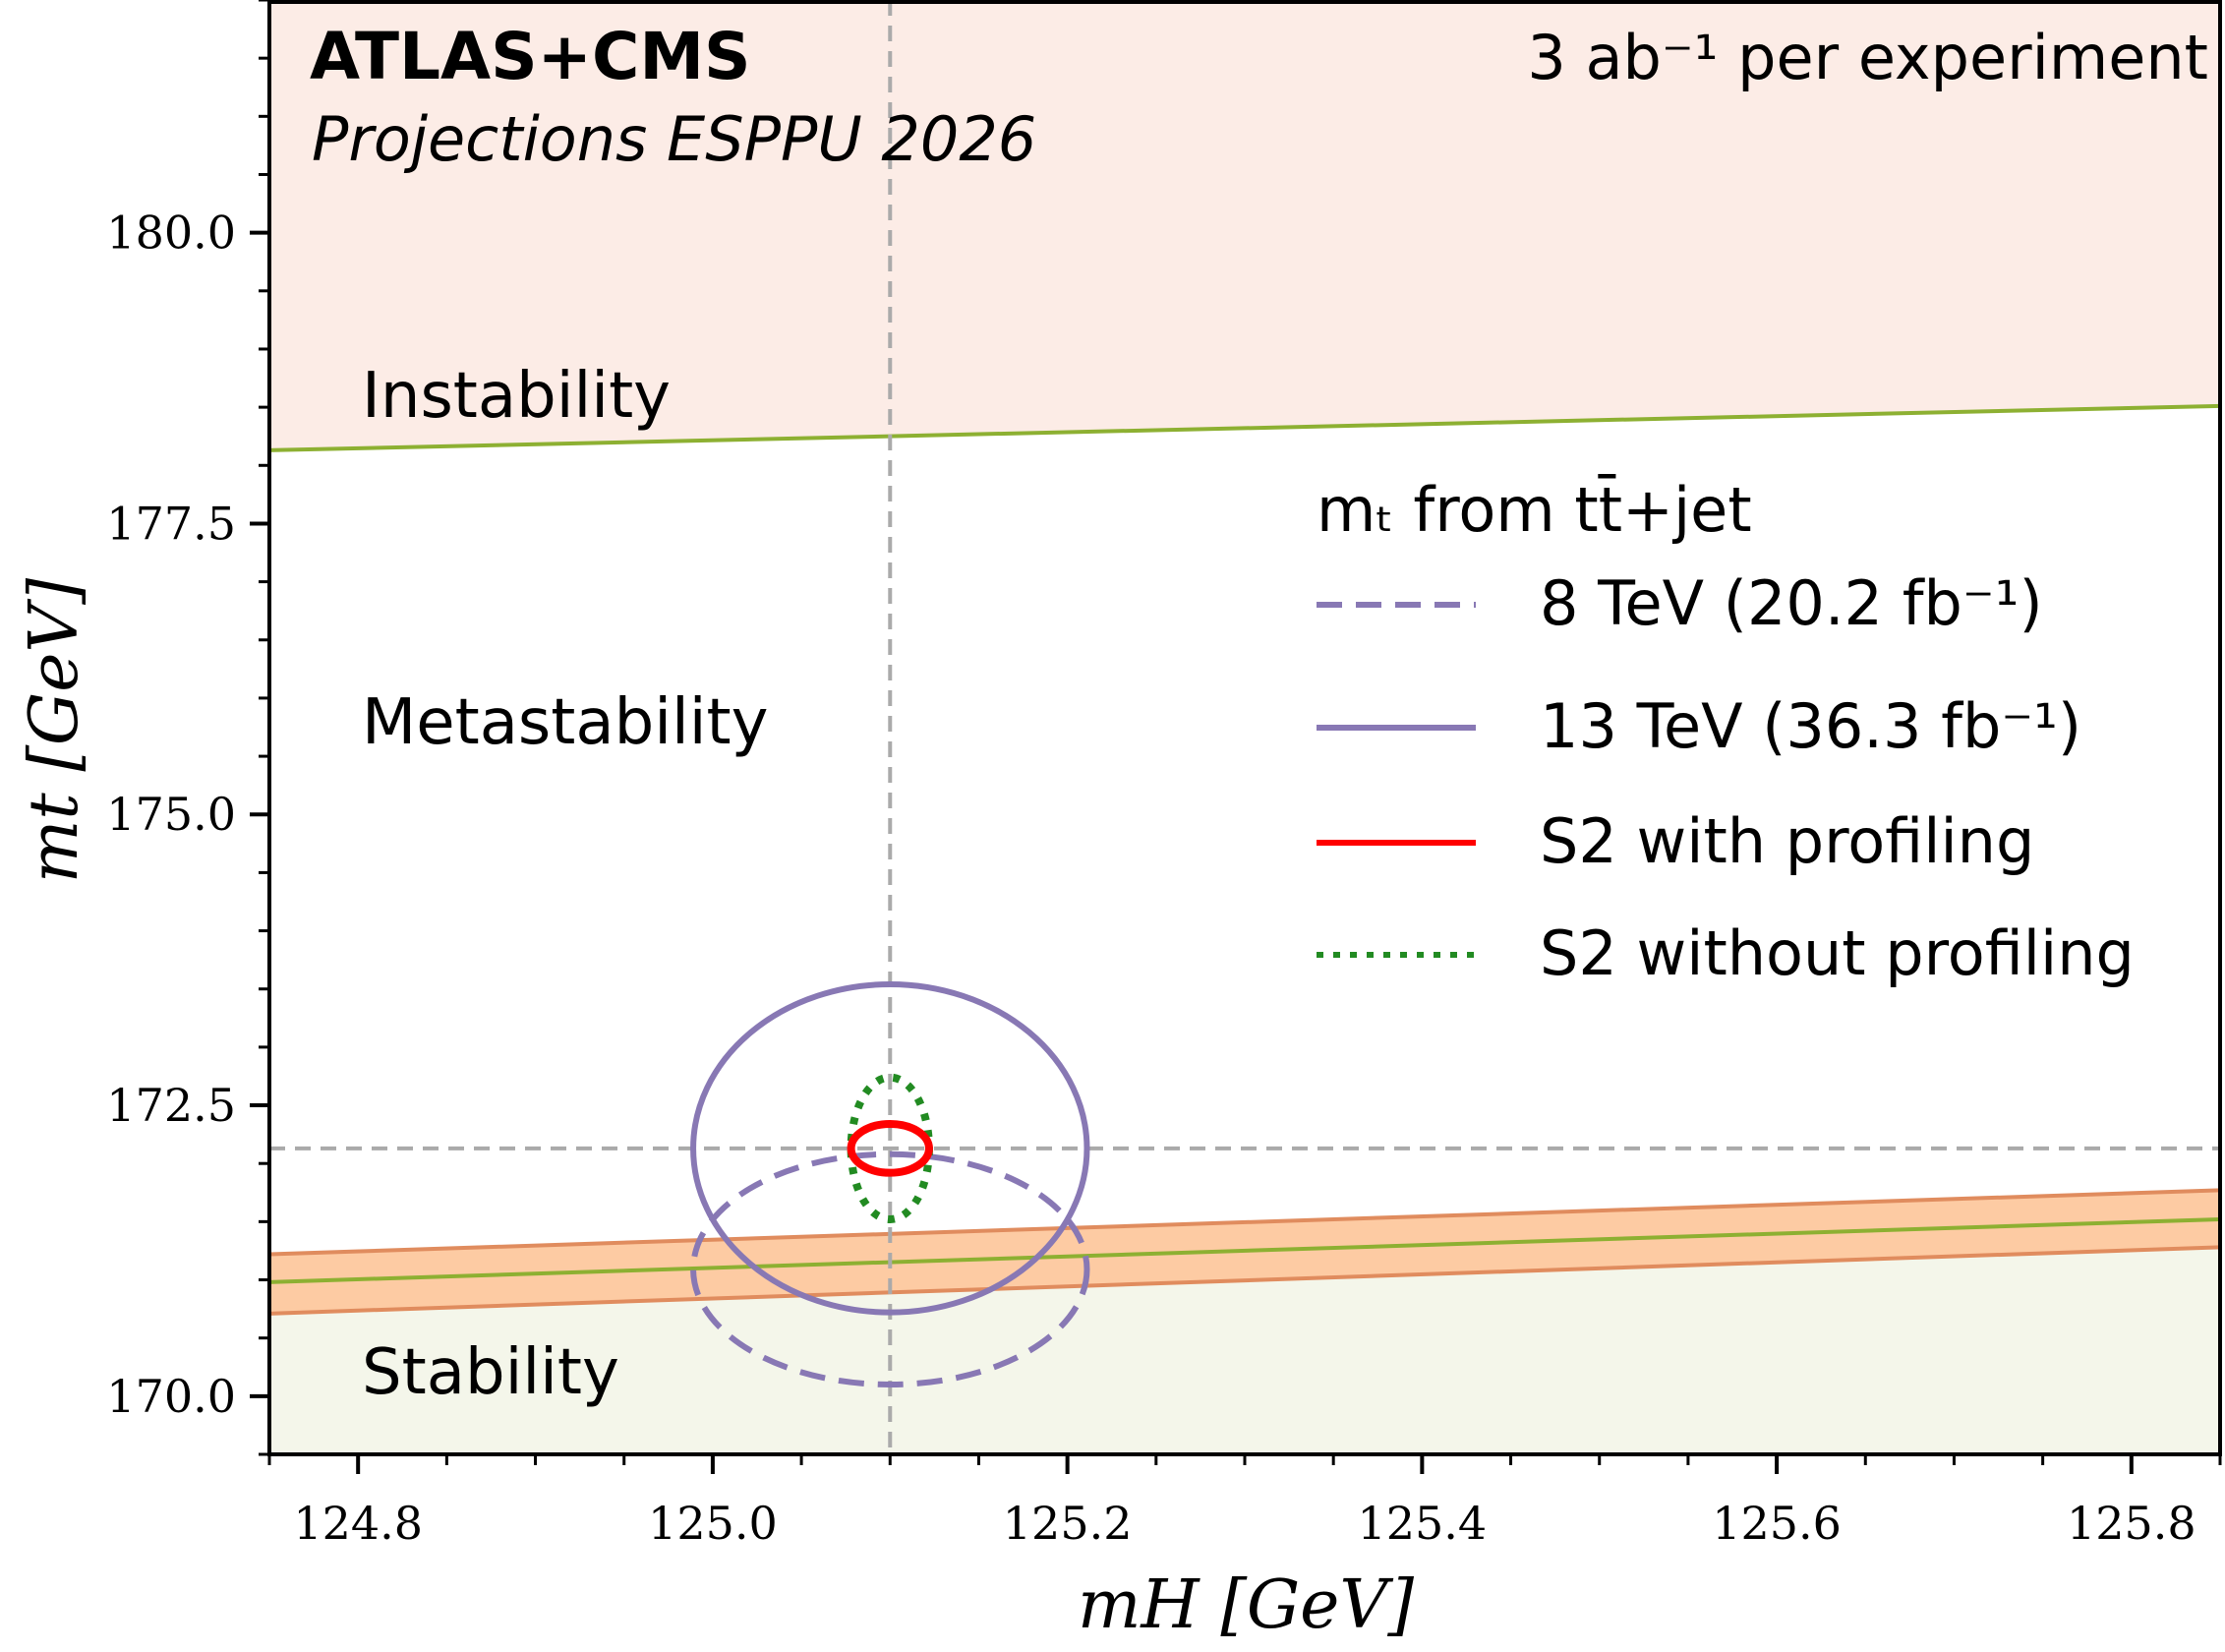 This screenshot has width=2225, height=1652. I want to click on instability-boundary-line, so click(1245, 427).